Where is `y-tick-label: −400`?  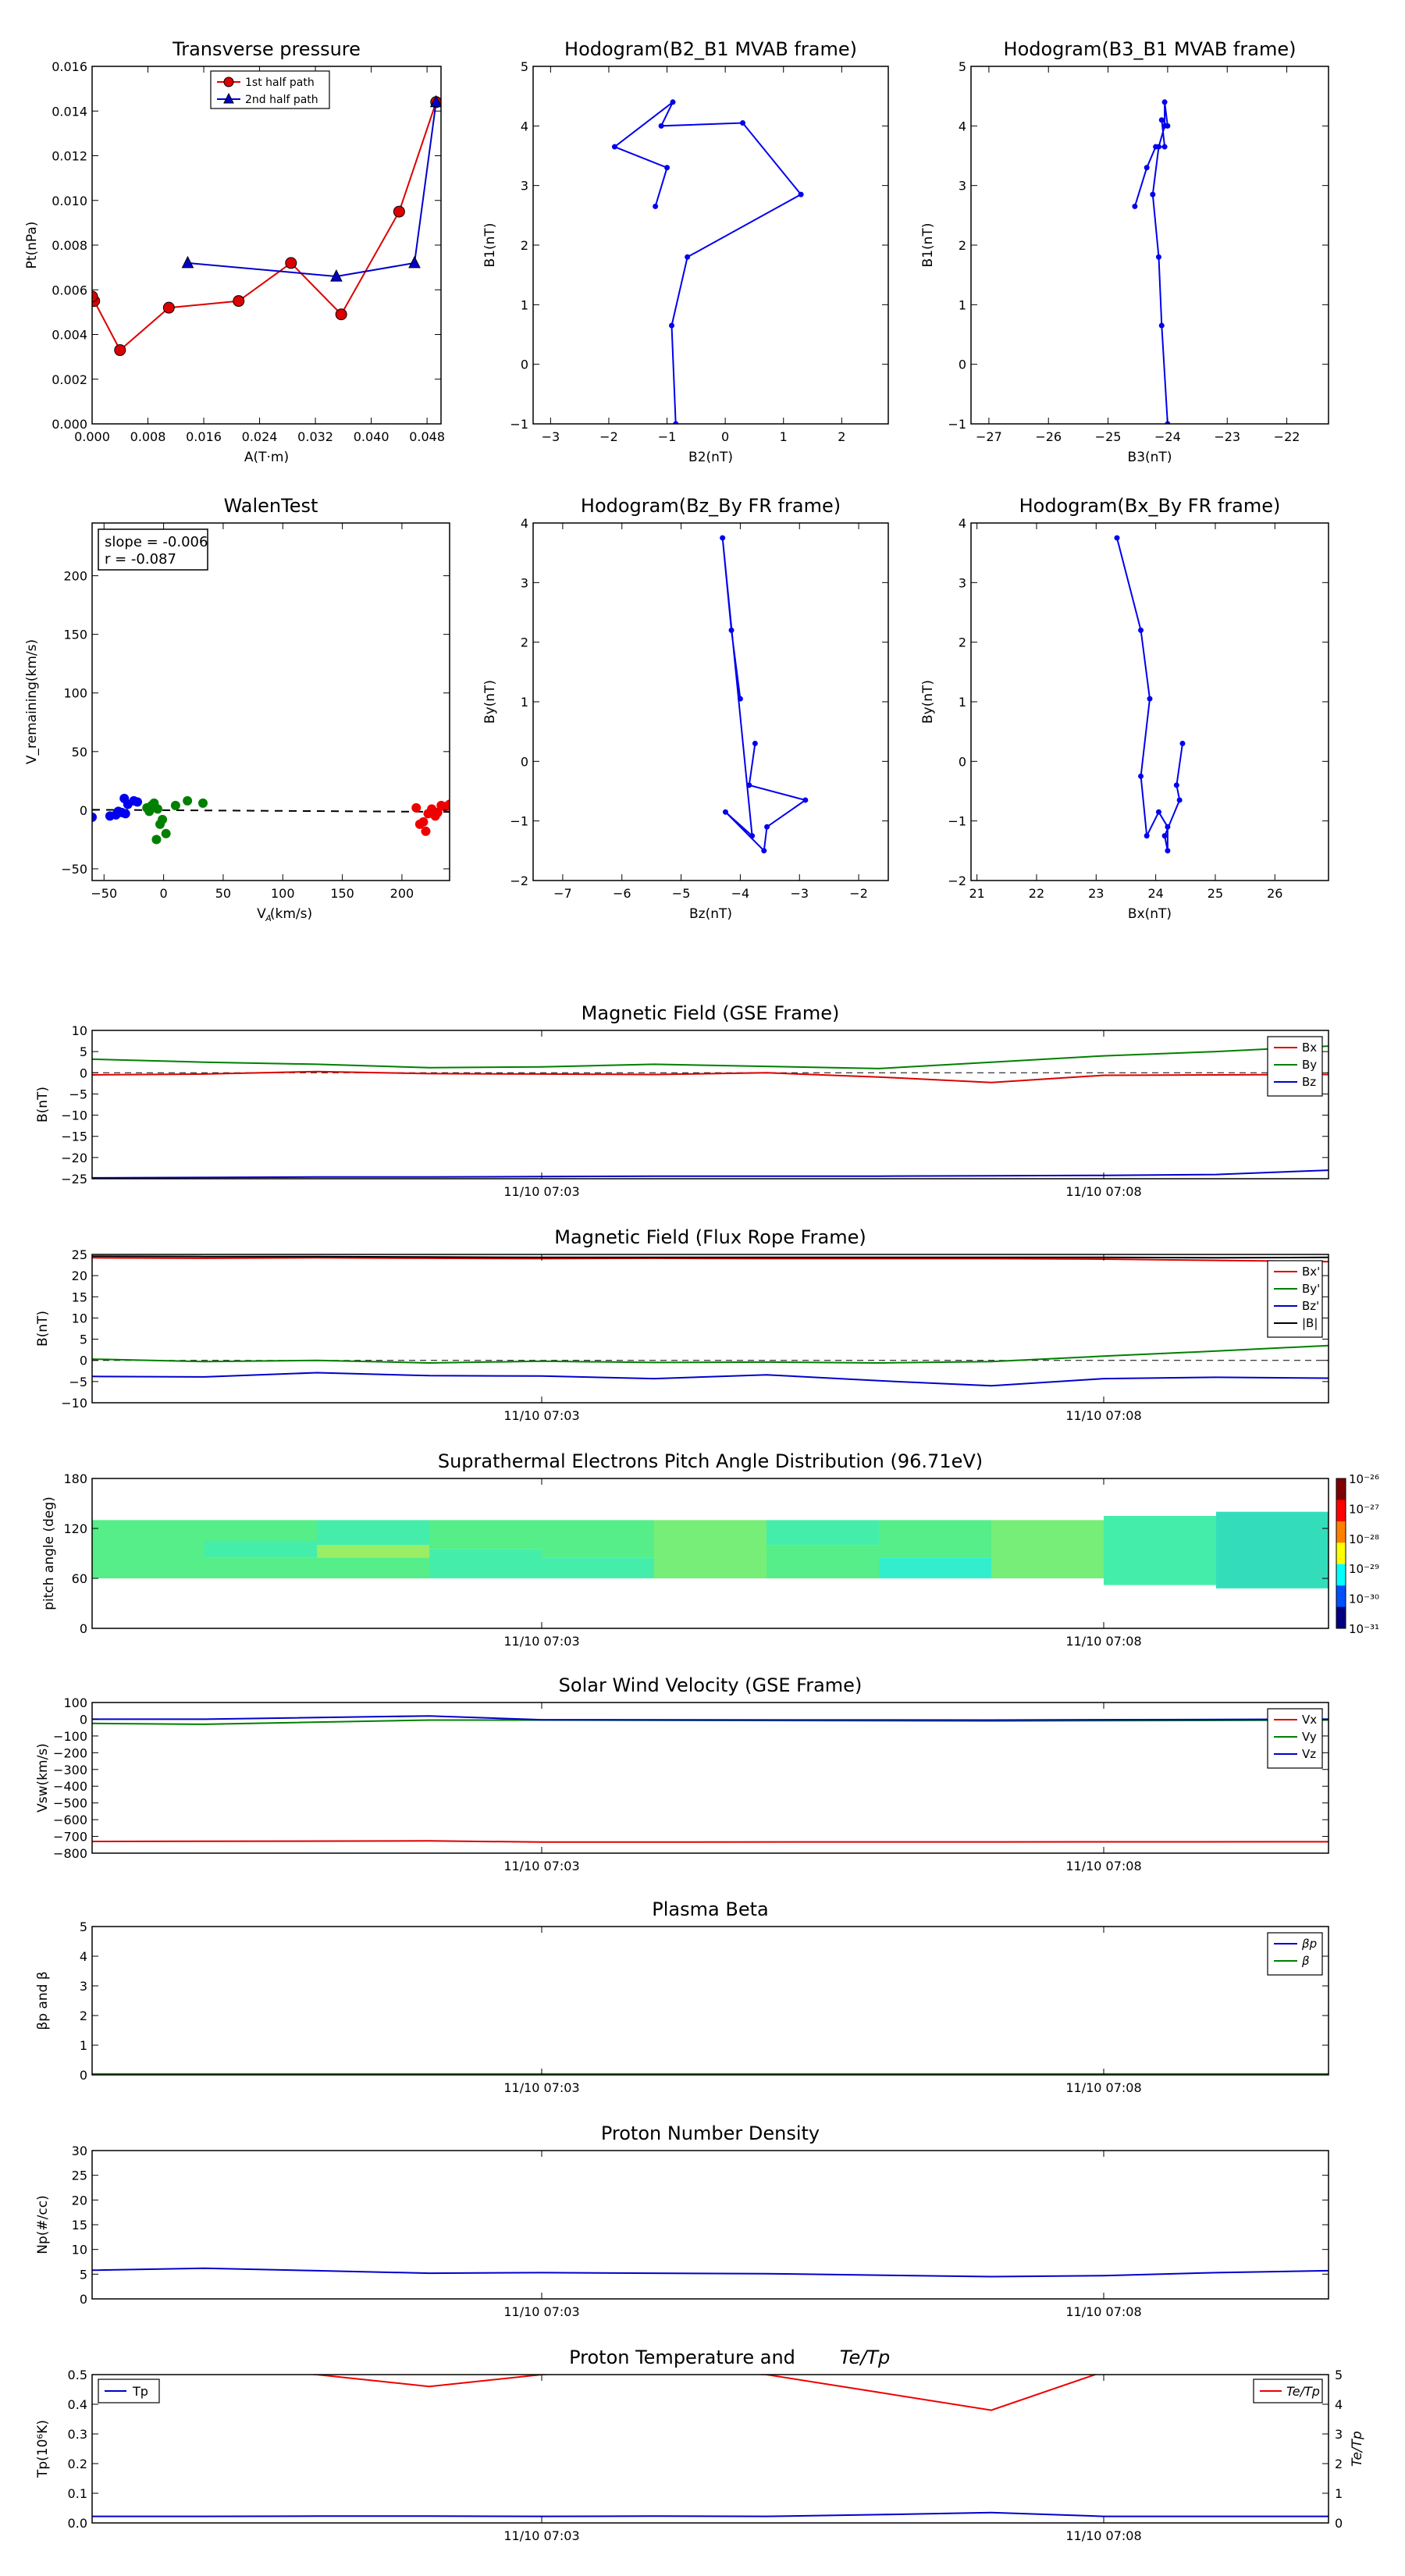 y-tick-label: −400 is located at coordinates (70, 1786).